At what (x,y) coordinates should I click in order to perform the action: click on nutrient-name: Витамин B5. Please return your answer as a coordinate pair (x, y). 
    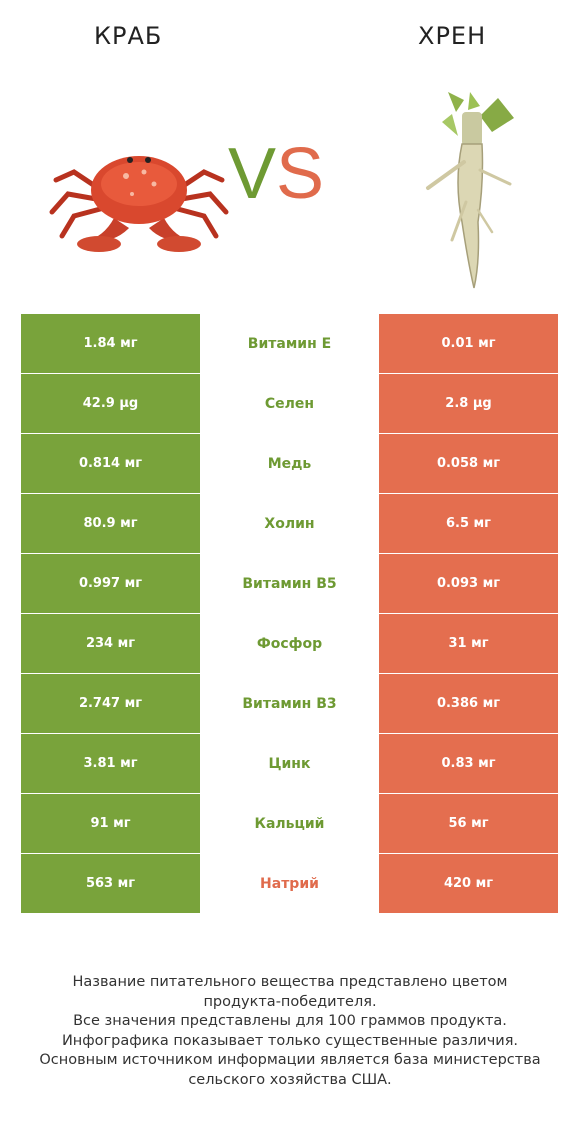
    Looking at the image, I should click on (289, 583).